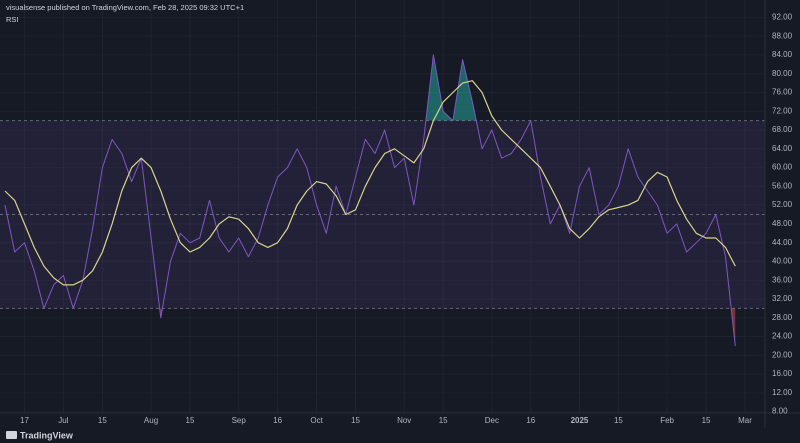 This screenshot has height=443, width=800. Describe the element at coordinates (782, 223) in the screenshot. I see `y-tick-label: 48.00` at that location.